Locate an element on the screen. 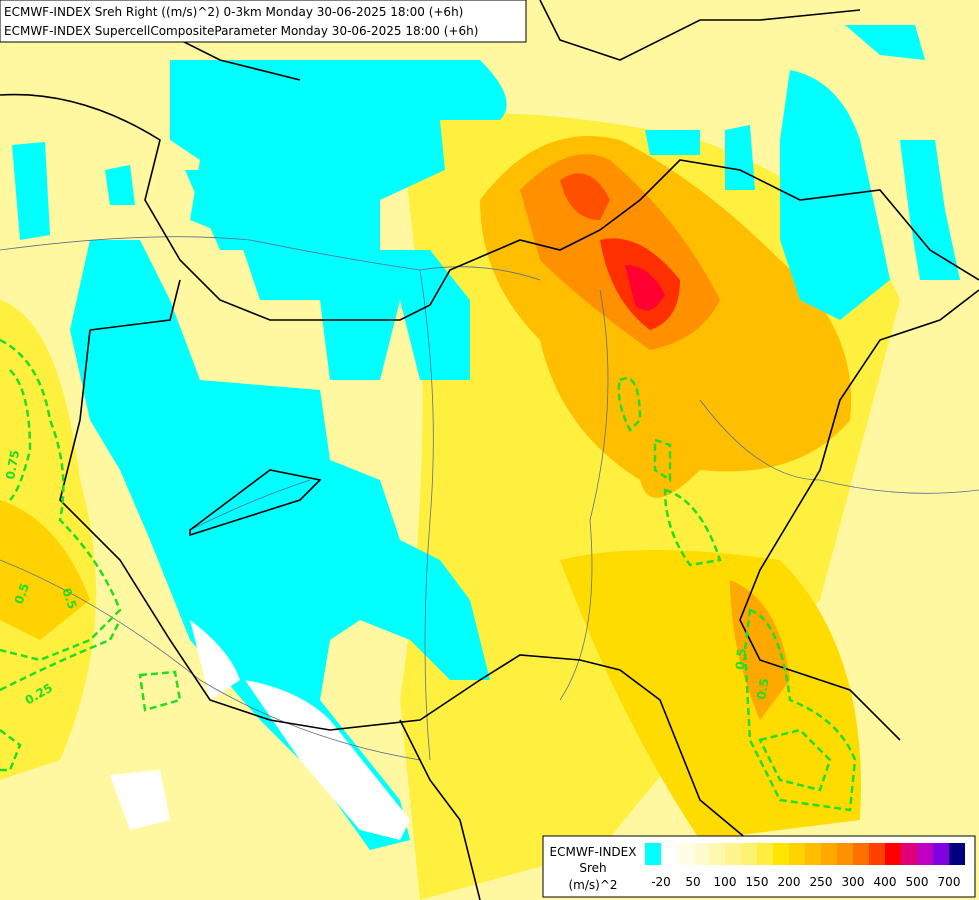 This screenshot has width=979, height=900. legend-tick-label: 250 is located at coordinates (821, 882).